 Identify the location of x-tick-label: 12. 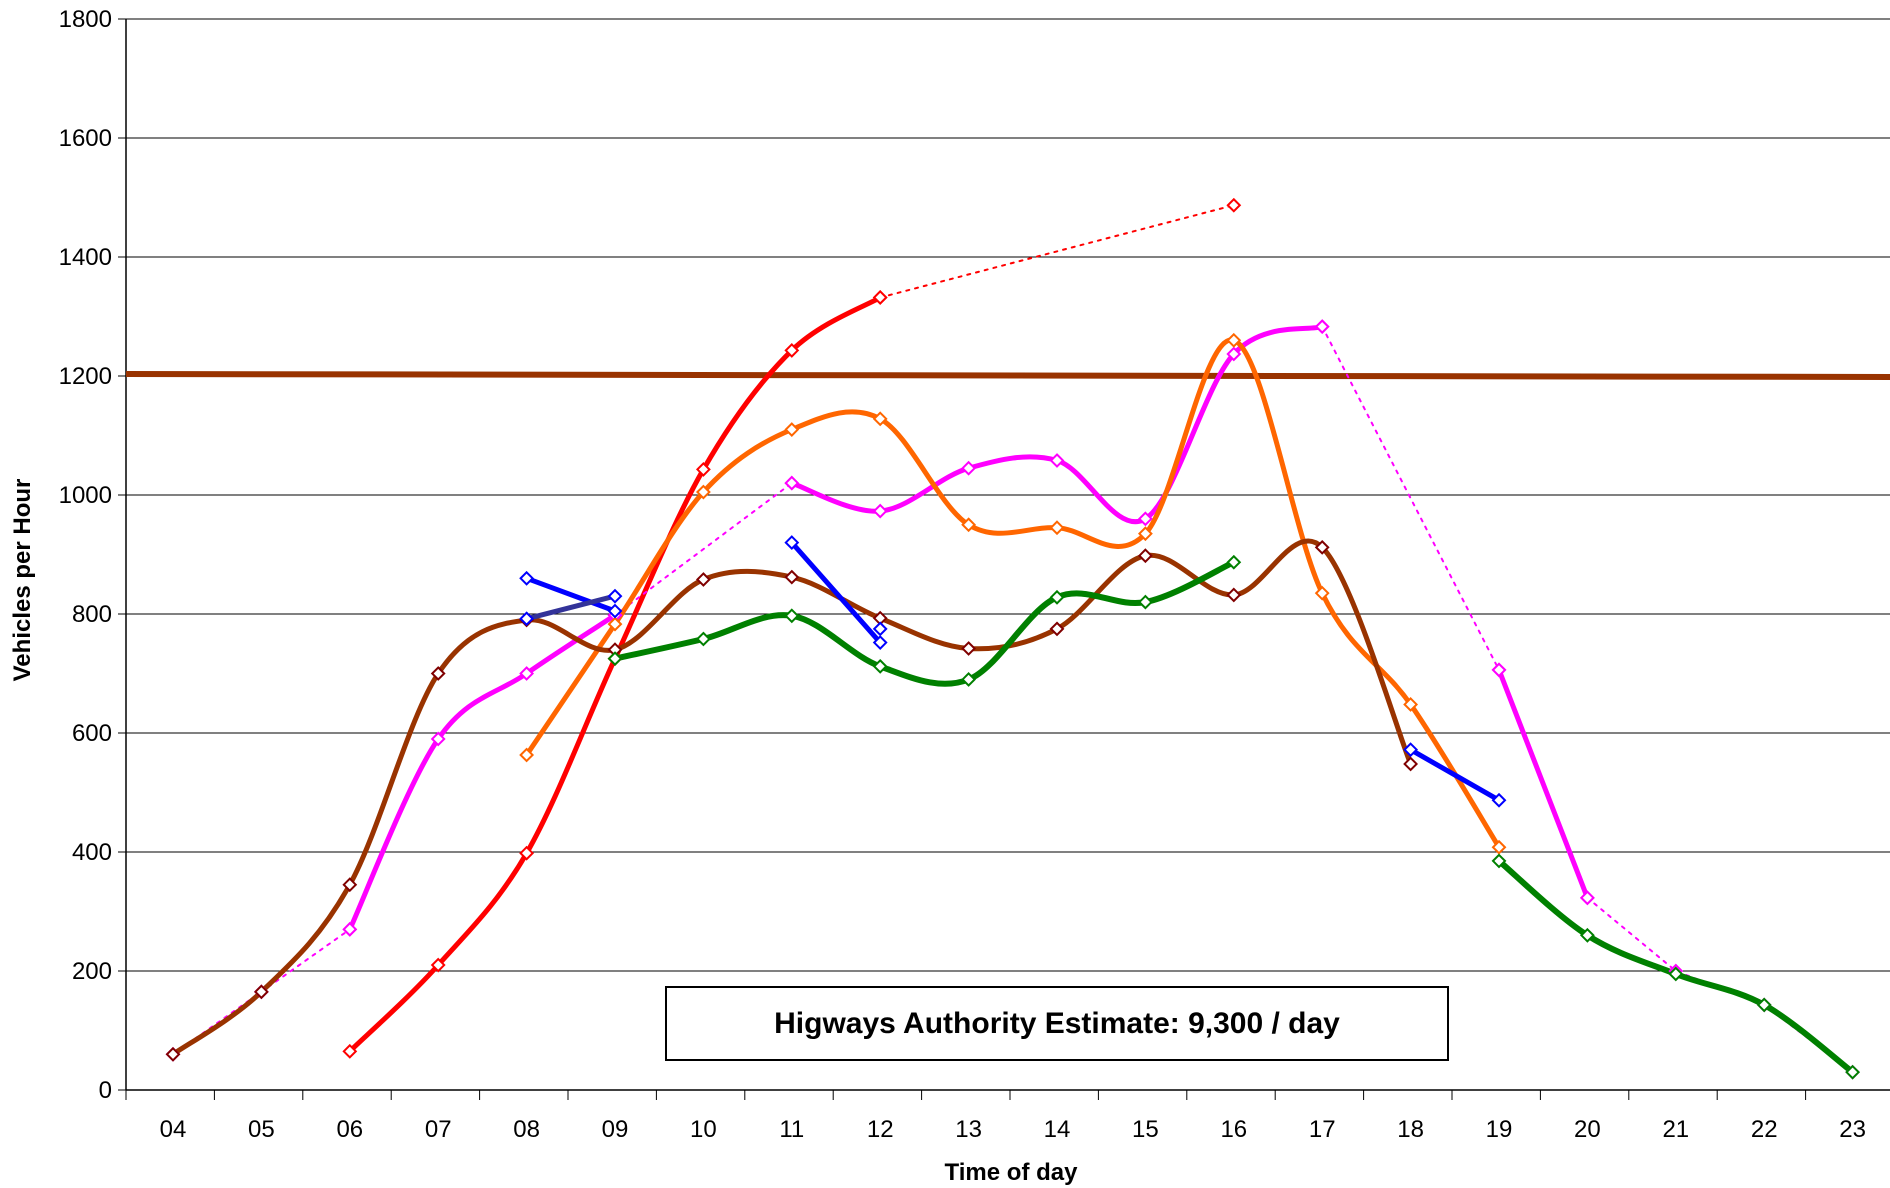
(880, 1129).